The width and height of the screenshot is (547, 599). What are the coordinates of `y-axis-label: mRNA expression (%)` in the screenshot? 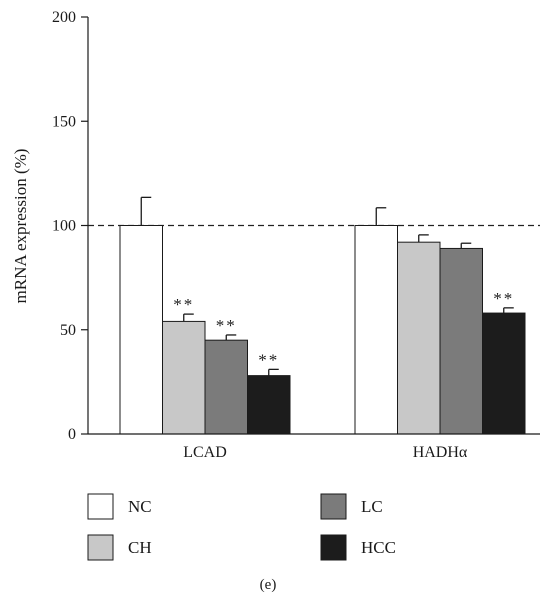 It's located at (20, 226).